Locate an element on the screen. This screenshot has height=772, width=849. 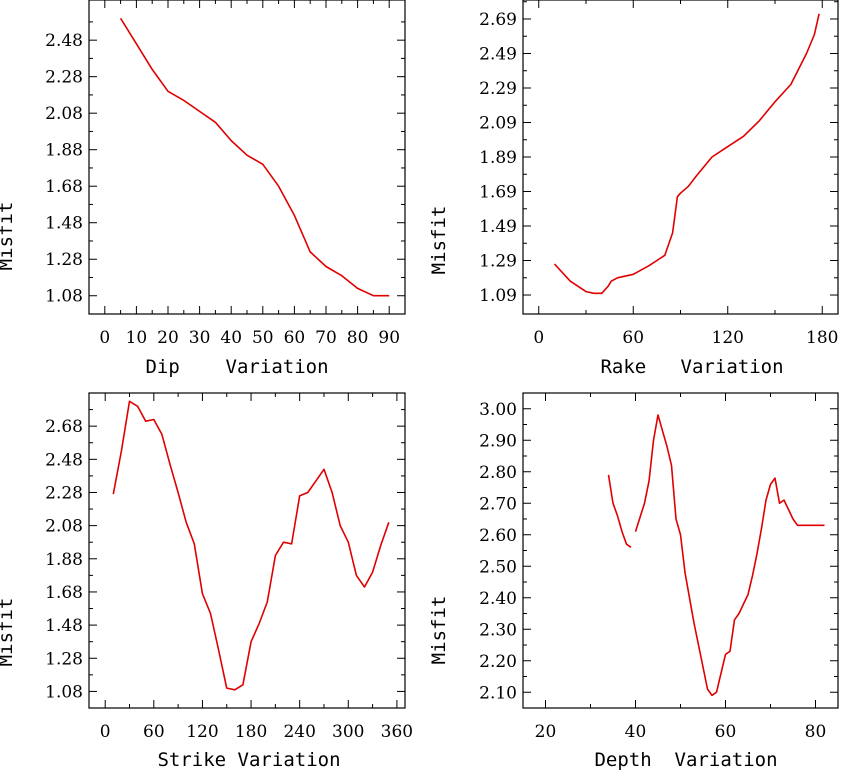
y-tick-label: 2.30 is located at coordinates (498, 630).